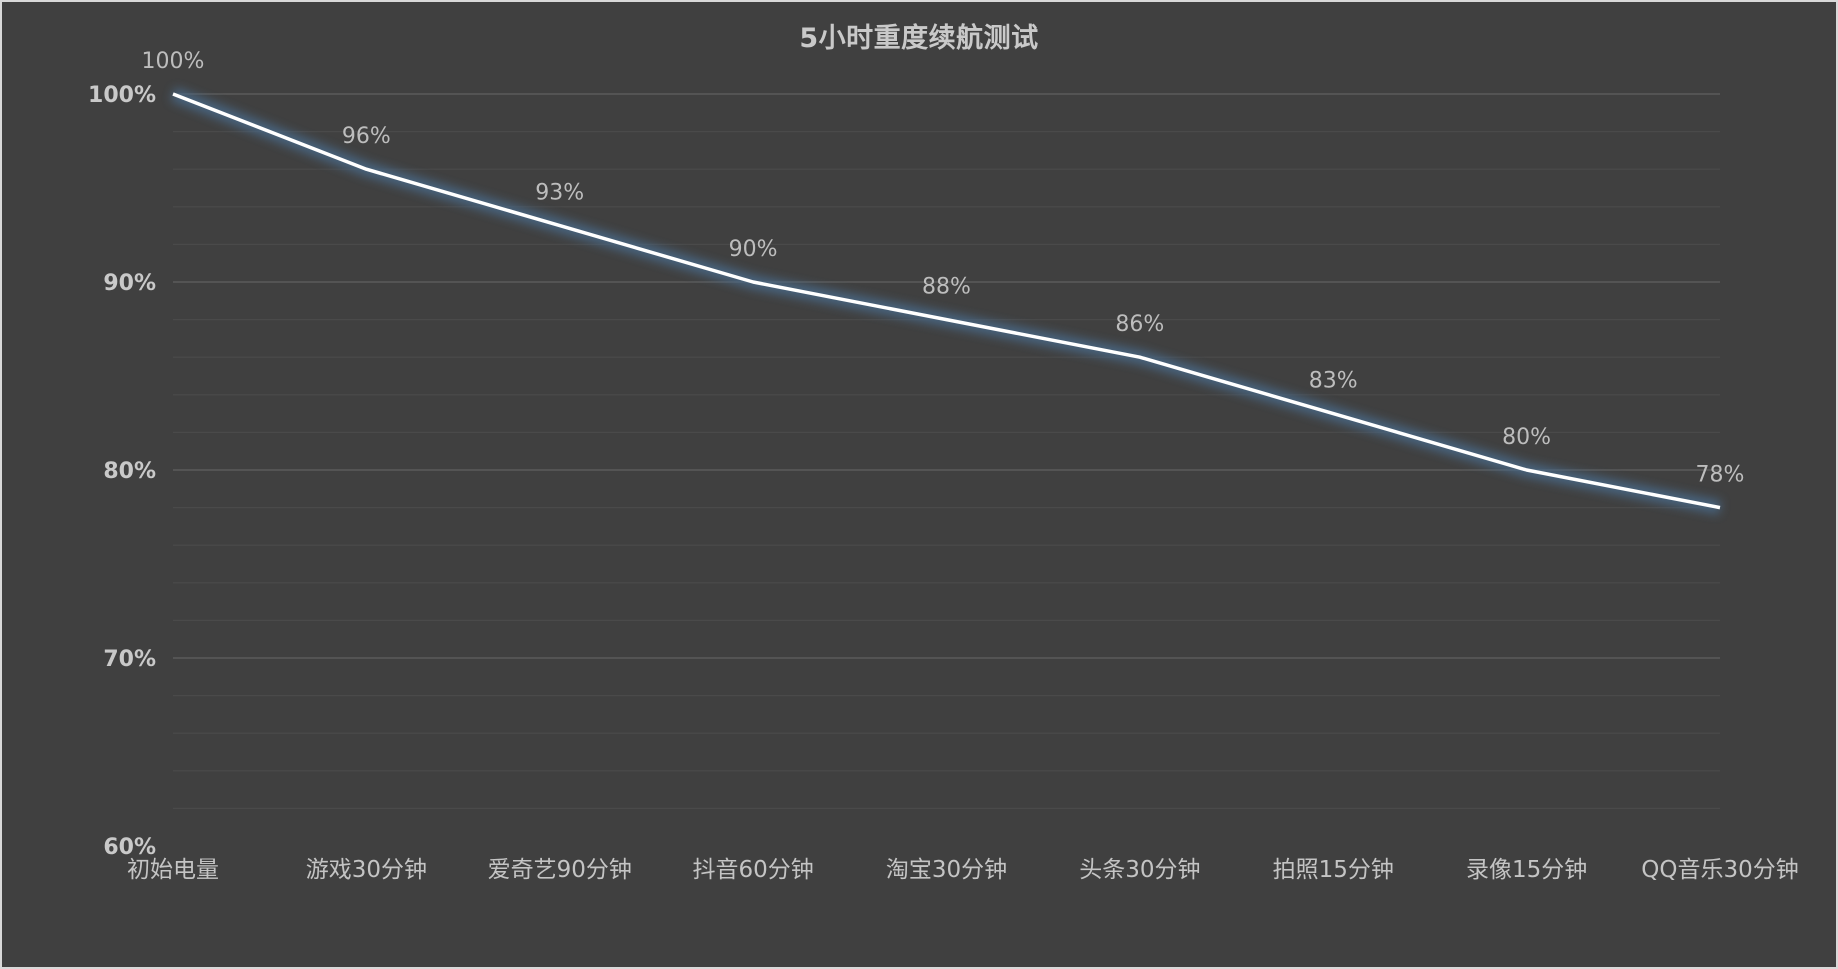 This screenshot has height=969, width=1838. What do you see at coordinates (1526, 870) in the screenshot?
I see `x-tick-label: 录像15分钟` at bounding box center [1526, 870].